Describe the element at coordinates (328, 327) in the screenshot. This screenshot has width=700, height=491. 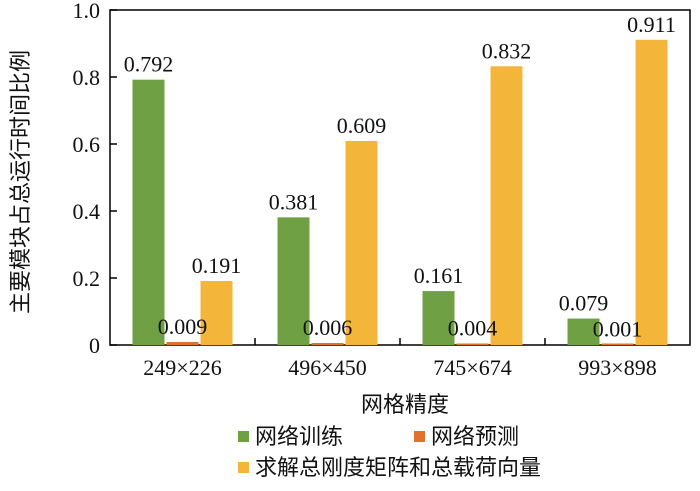
I see `data-label: 0.006` at that location.